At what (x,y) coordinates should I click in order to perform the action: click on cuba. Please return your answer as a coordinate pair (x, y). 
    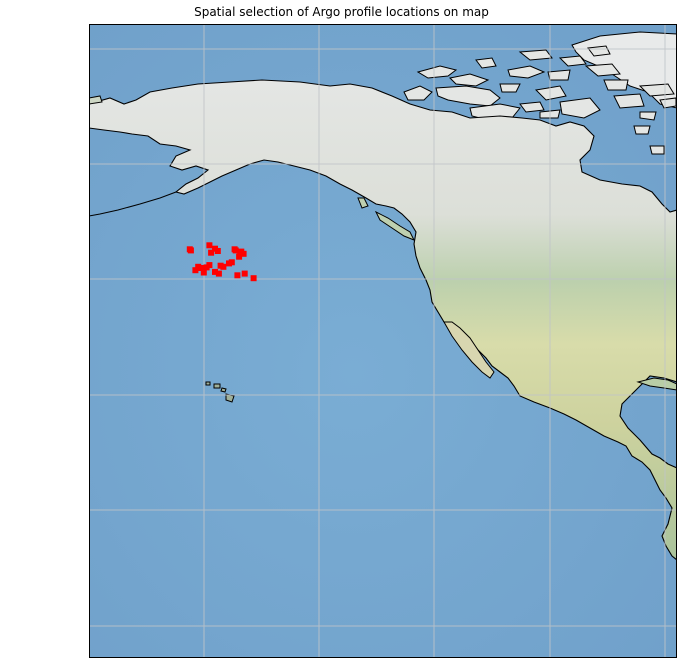
    Looking at the image, I should click on (656, 384).